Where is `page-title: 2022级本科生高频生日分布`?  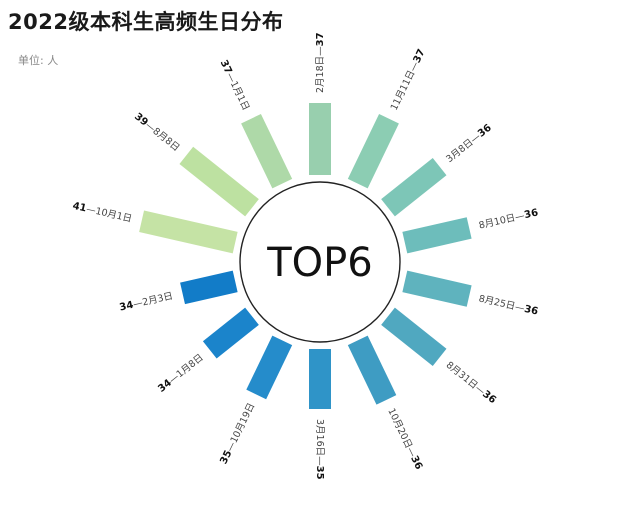
page-title: 2022级本科生高频生日分布 is located at coordinates (146, 22).